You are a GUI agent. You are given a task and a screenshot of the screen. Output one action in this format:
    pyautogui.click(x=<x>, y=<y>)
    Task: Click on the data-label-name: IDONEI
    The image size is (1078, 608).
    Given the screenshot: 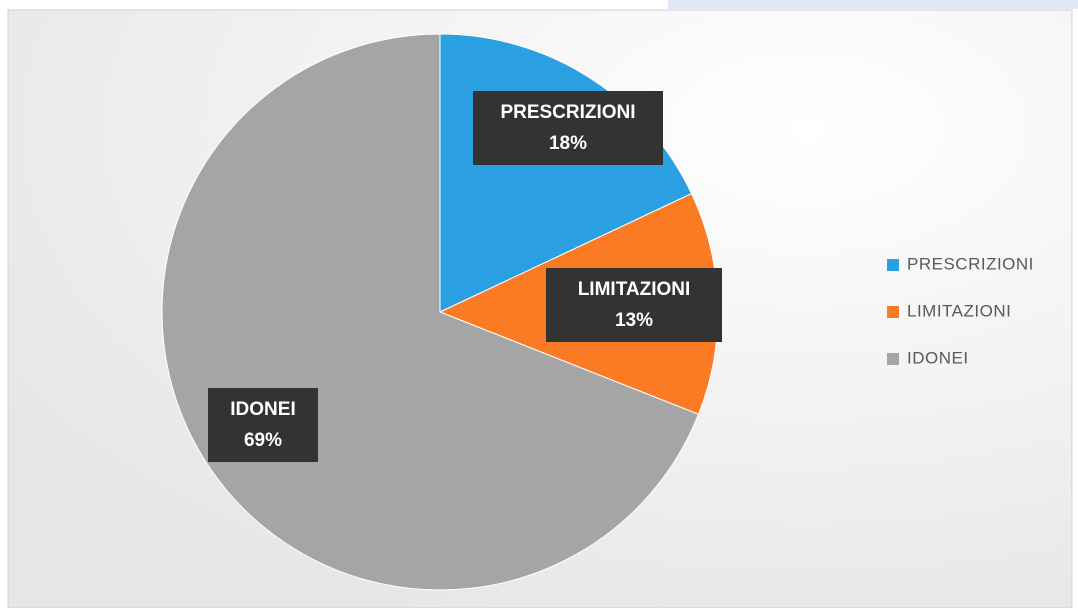 What is the action you would take?
    pyautogui.click(x=262, y=409)
    